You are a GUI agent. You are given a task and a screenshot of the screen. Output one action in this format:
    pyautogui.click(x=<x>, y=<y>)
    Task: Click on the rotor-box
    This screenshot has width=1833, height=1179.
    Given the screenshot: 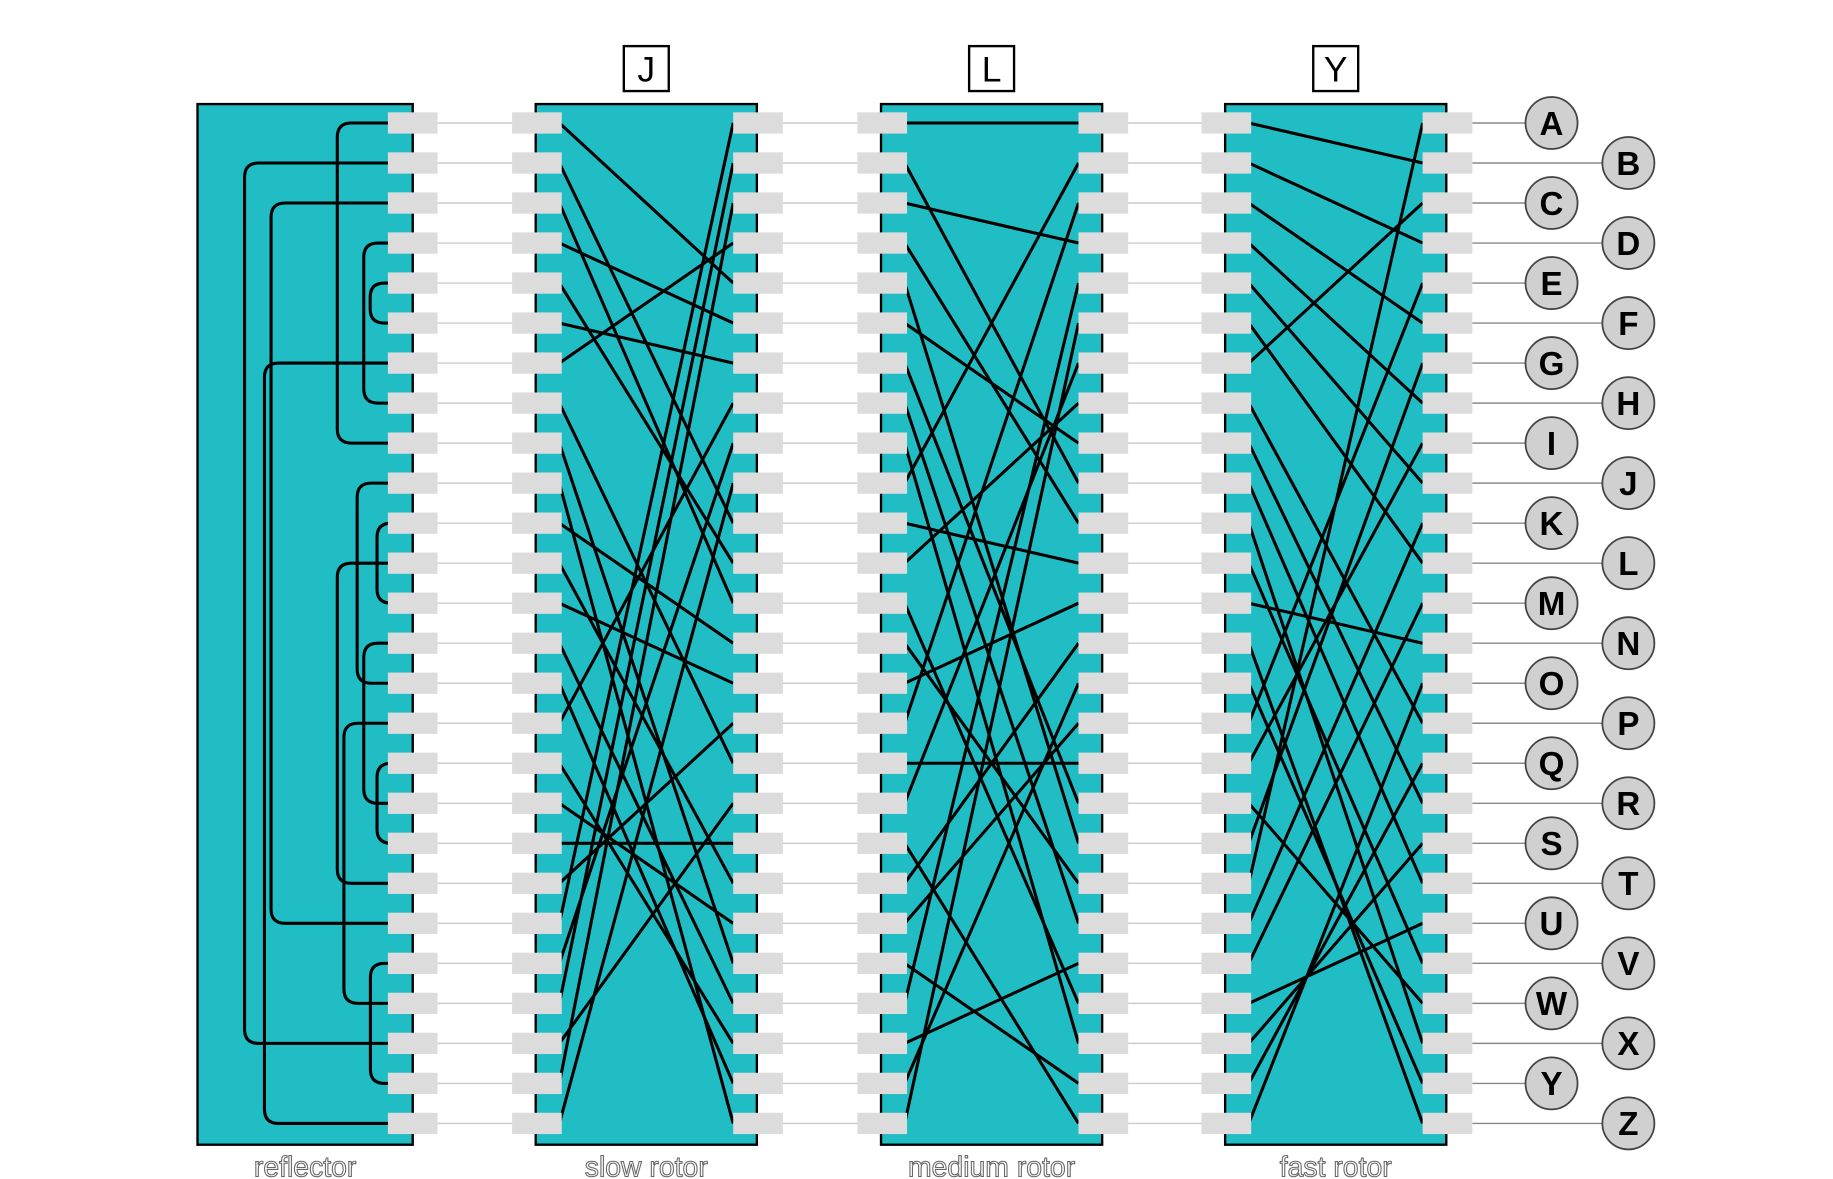 What is the action you would take?
    pyautogui.click(x=646, y=624)
    